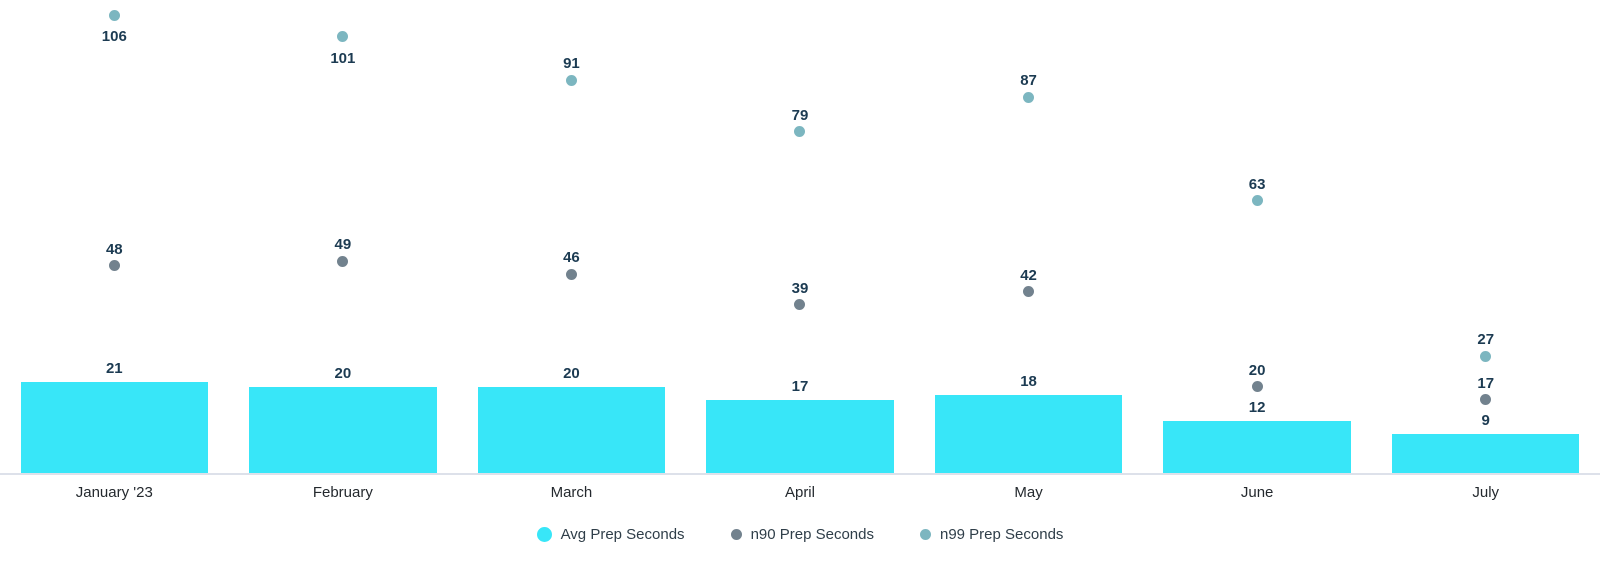 The width and height of the screenshot is (1600, 581). Describe the element at coordinates (1485, 421) in the screenshot. I see `bar-value-label: 9` at that location.